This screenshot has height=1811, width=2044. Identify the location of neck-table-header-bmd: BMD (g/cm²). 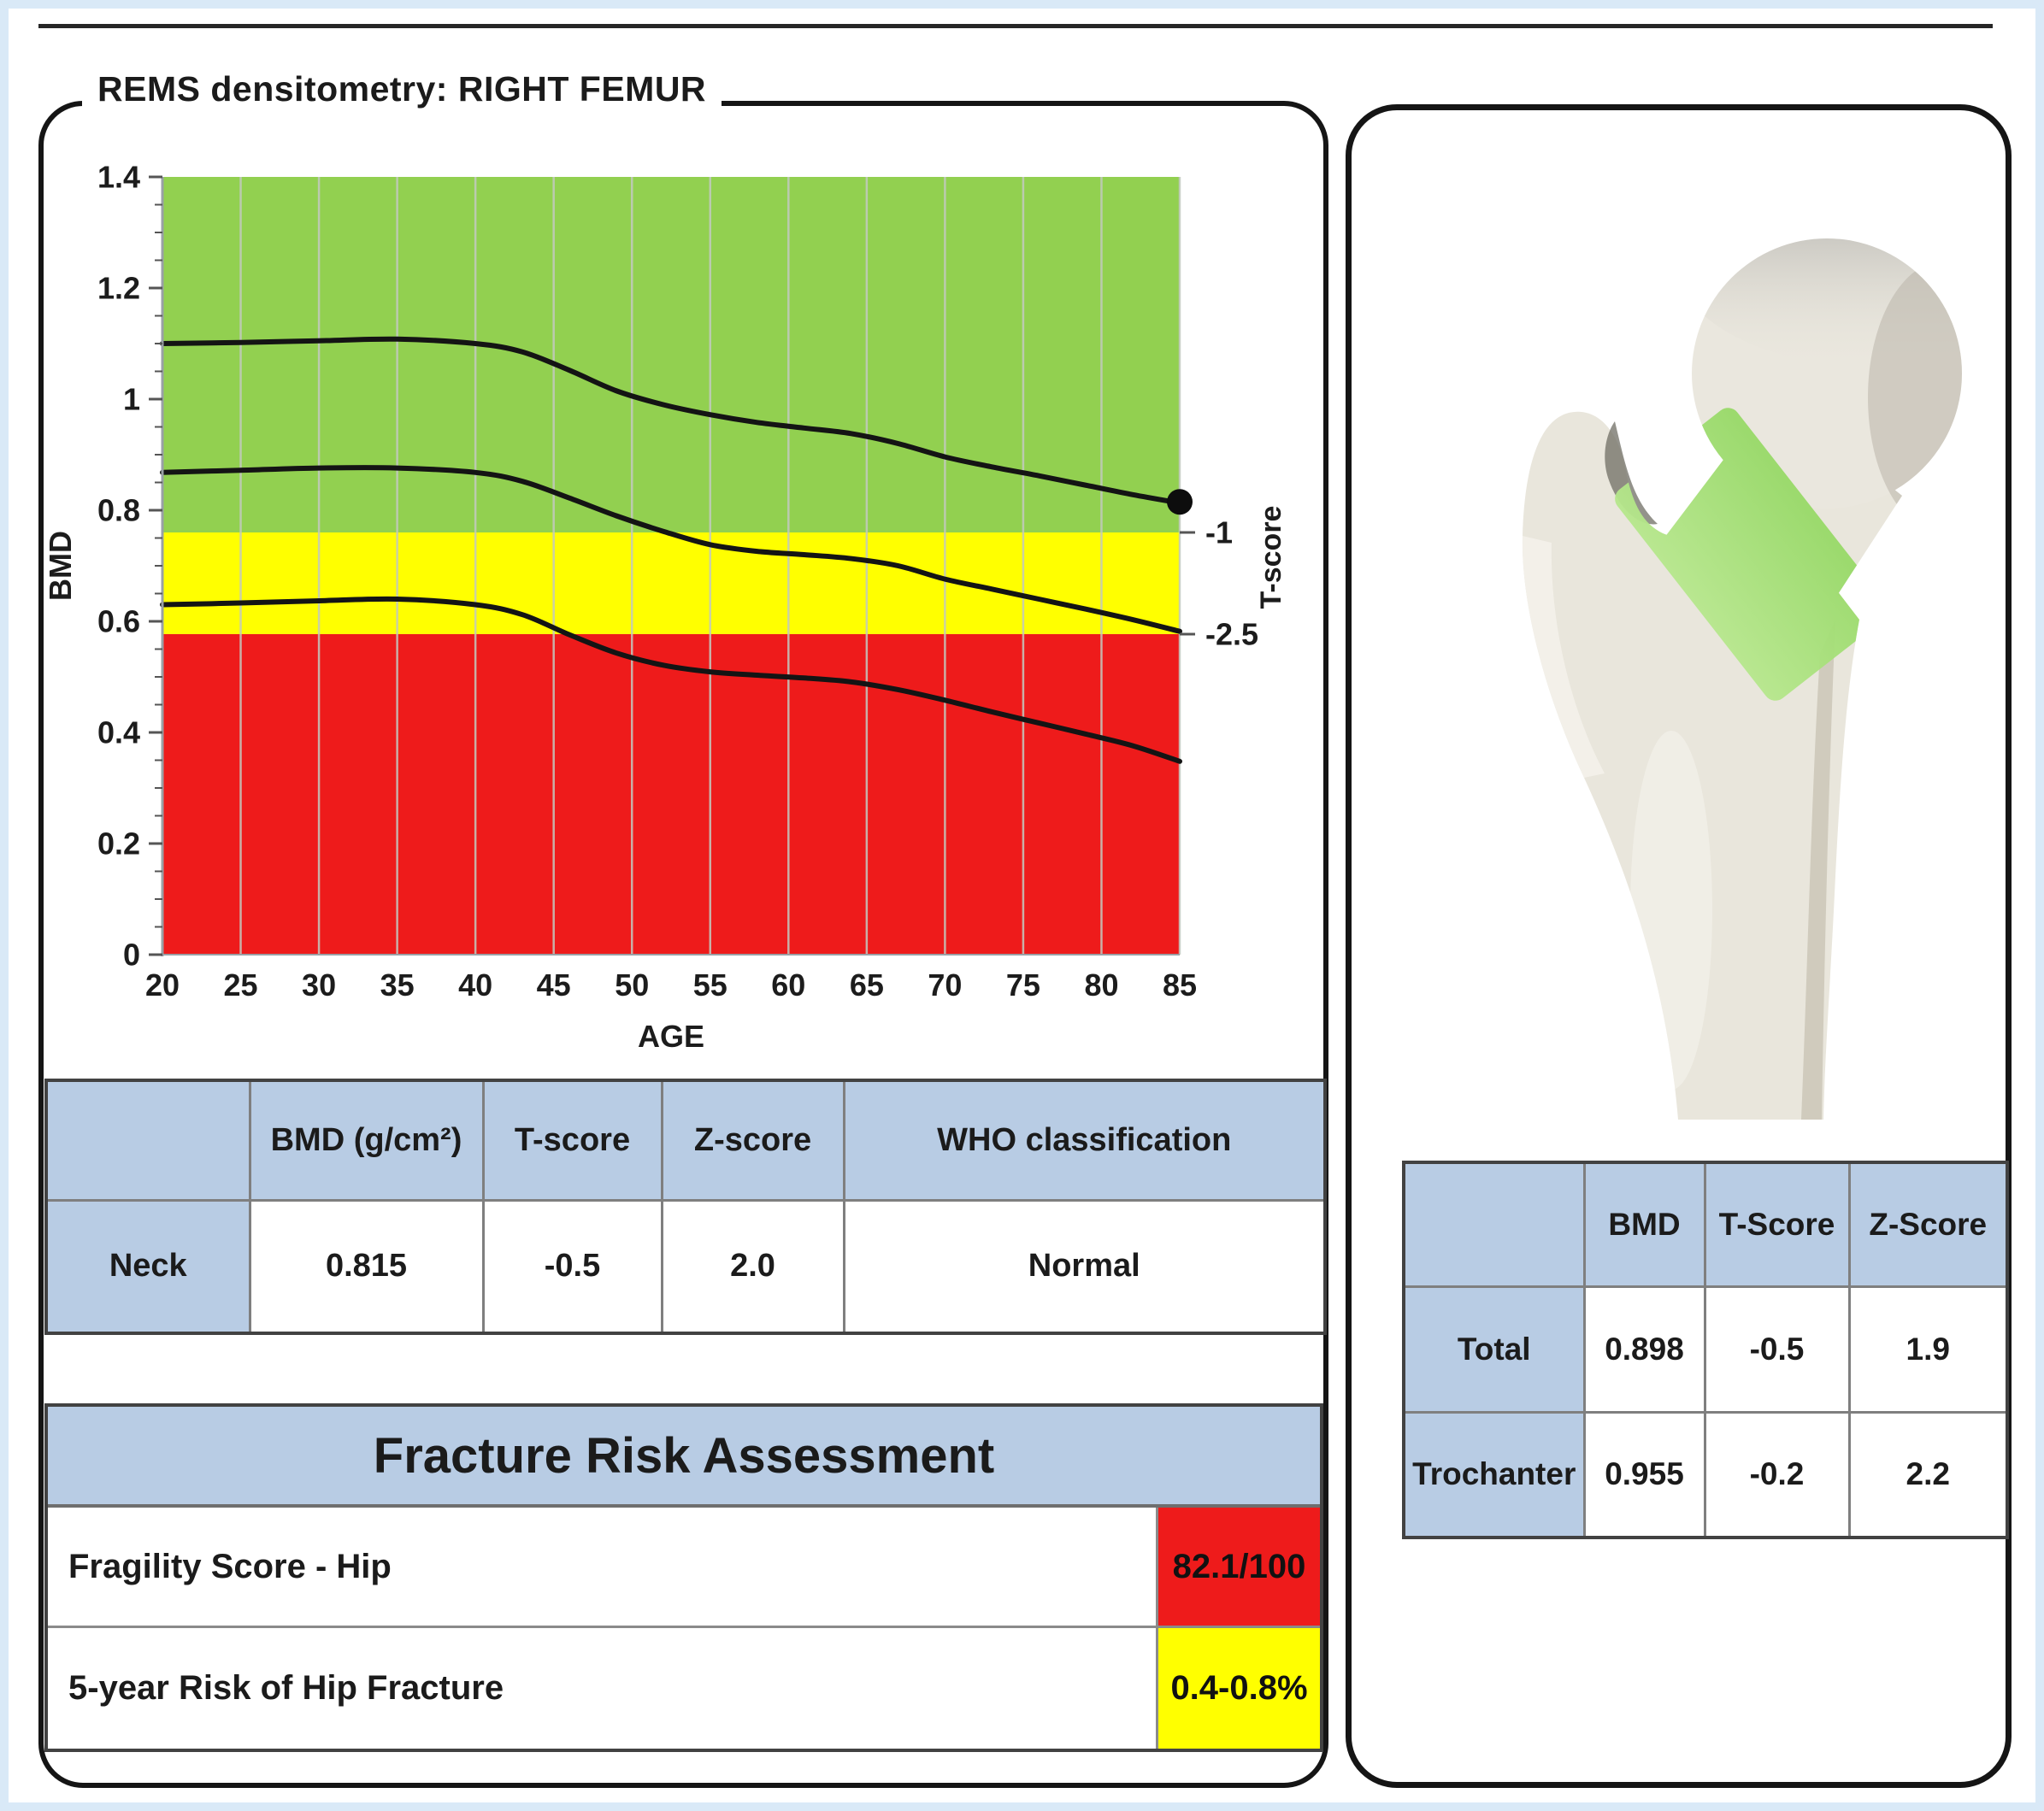
(366, 1140).